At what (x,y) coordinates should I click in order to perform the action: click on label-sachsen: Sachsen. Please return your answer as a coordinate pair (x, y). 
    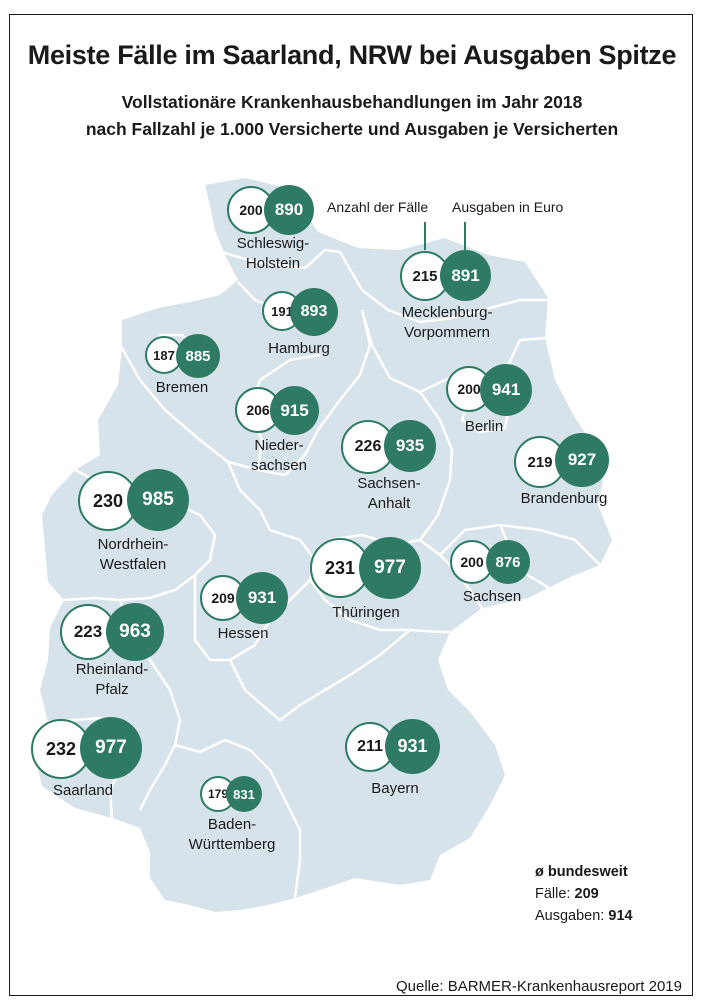
    Looking at the image, I should click on (492, 596).